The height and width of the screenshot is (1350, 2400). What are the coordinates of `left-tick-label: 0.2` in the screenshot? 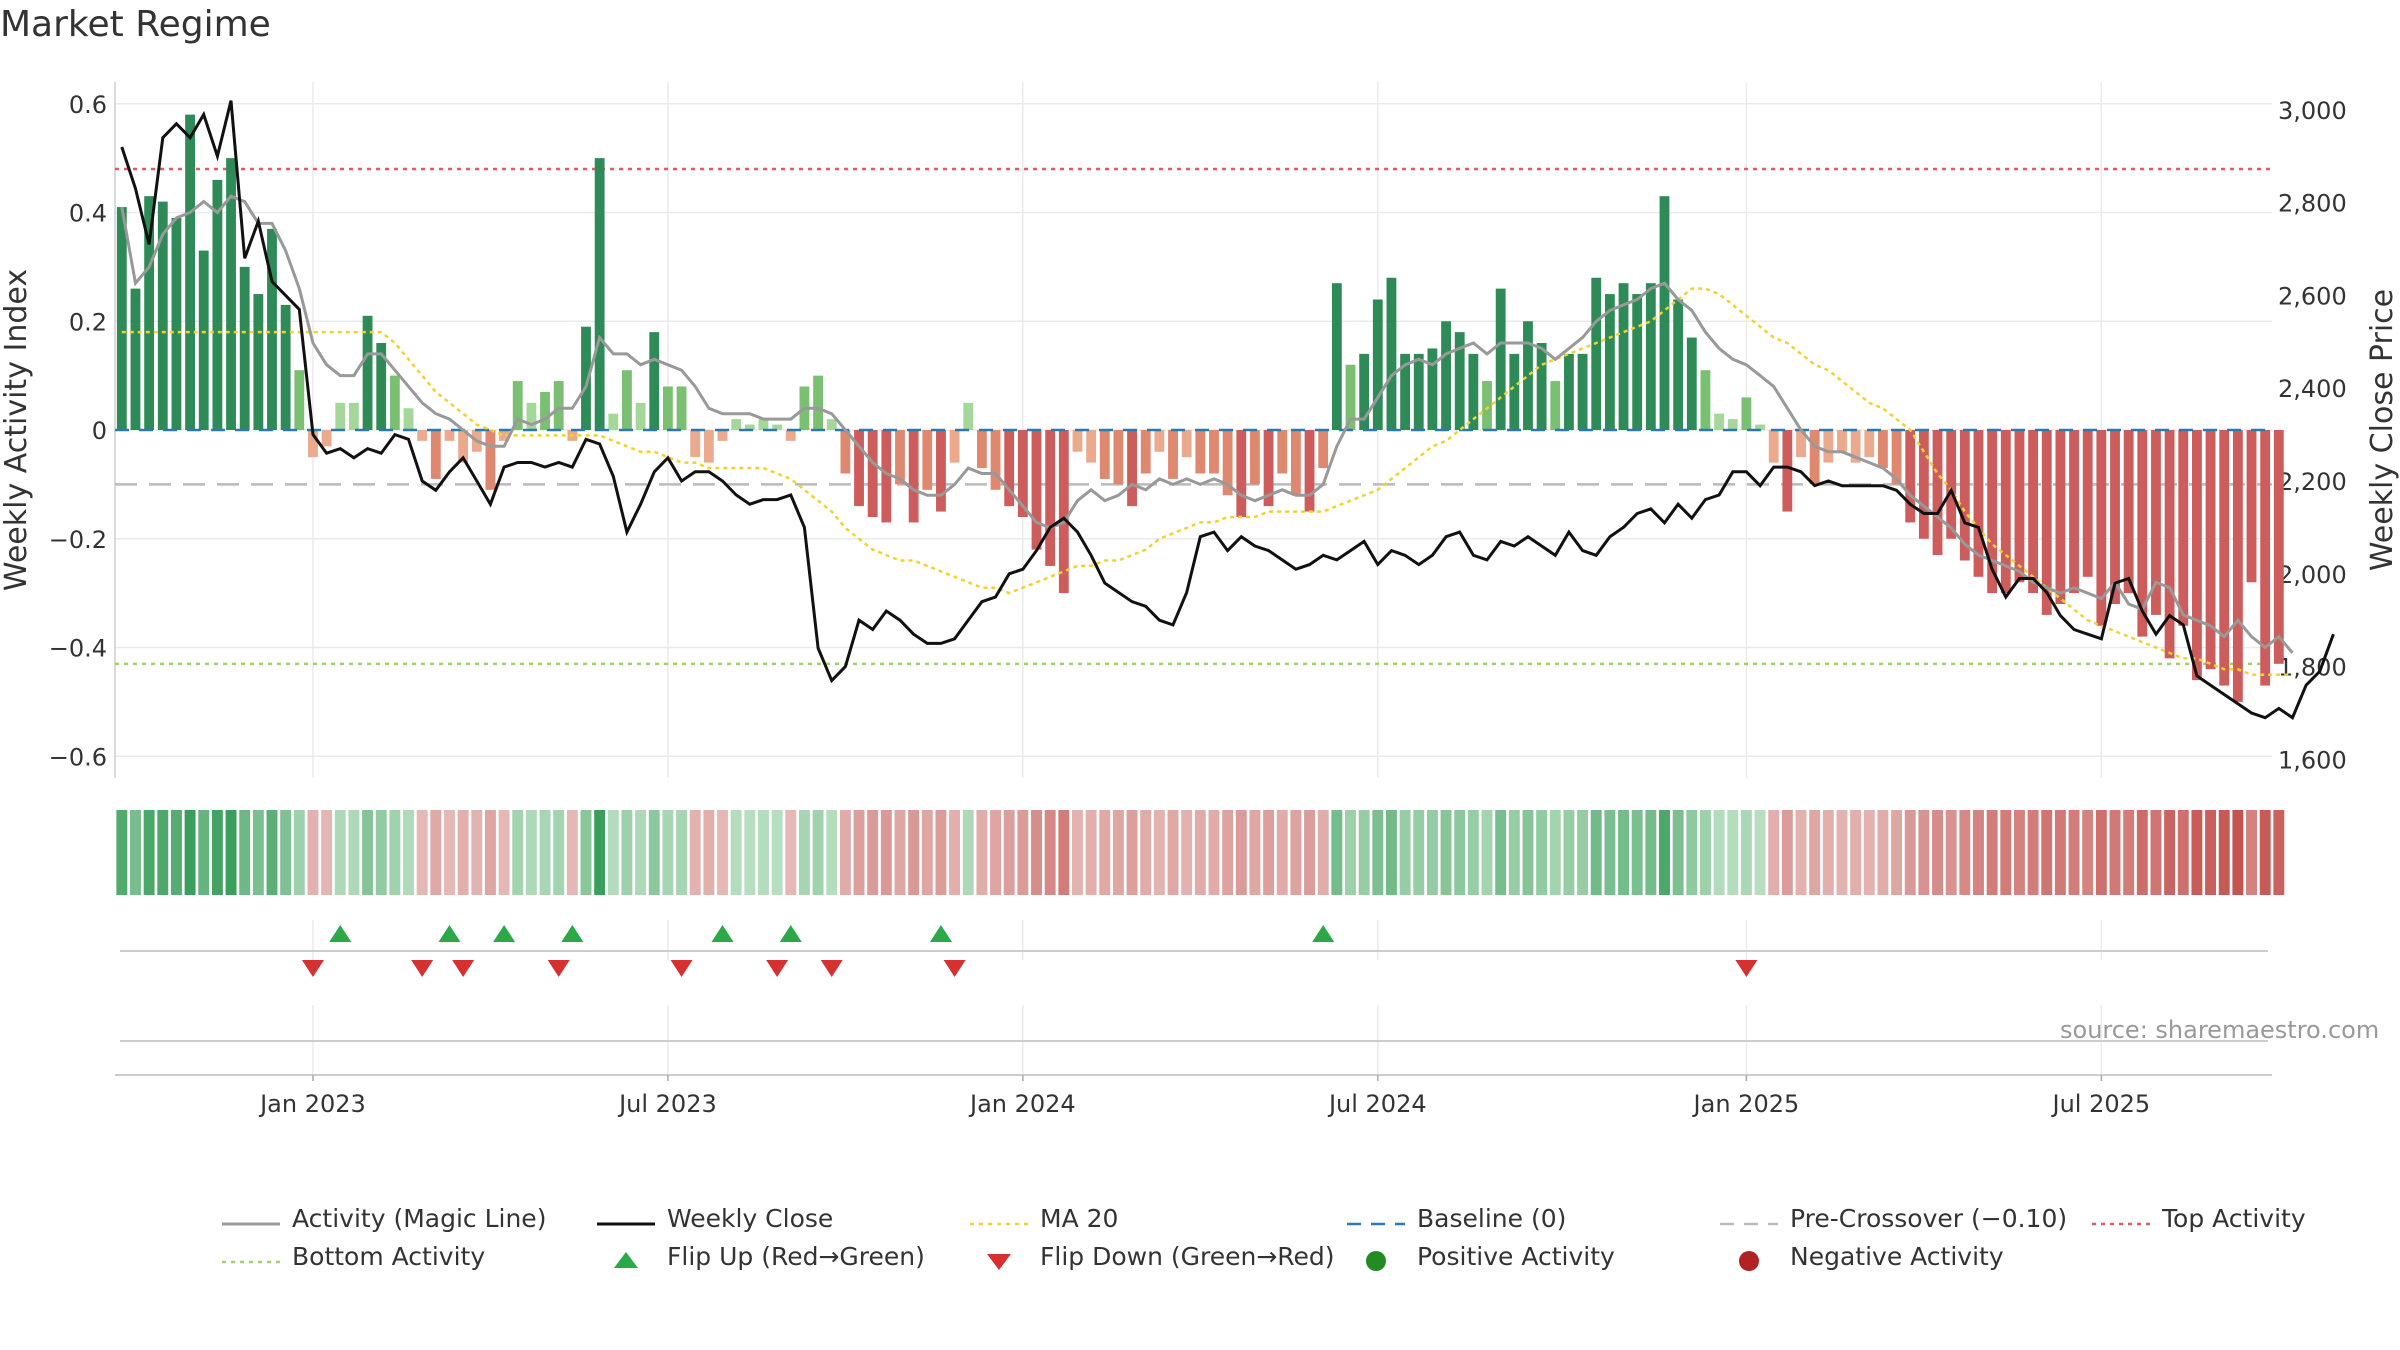 It's located at (88, 322).